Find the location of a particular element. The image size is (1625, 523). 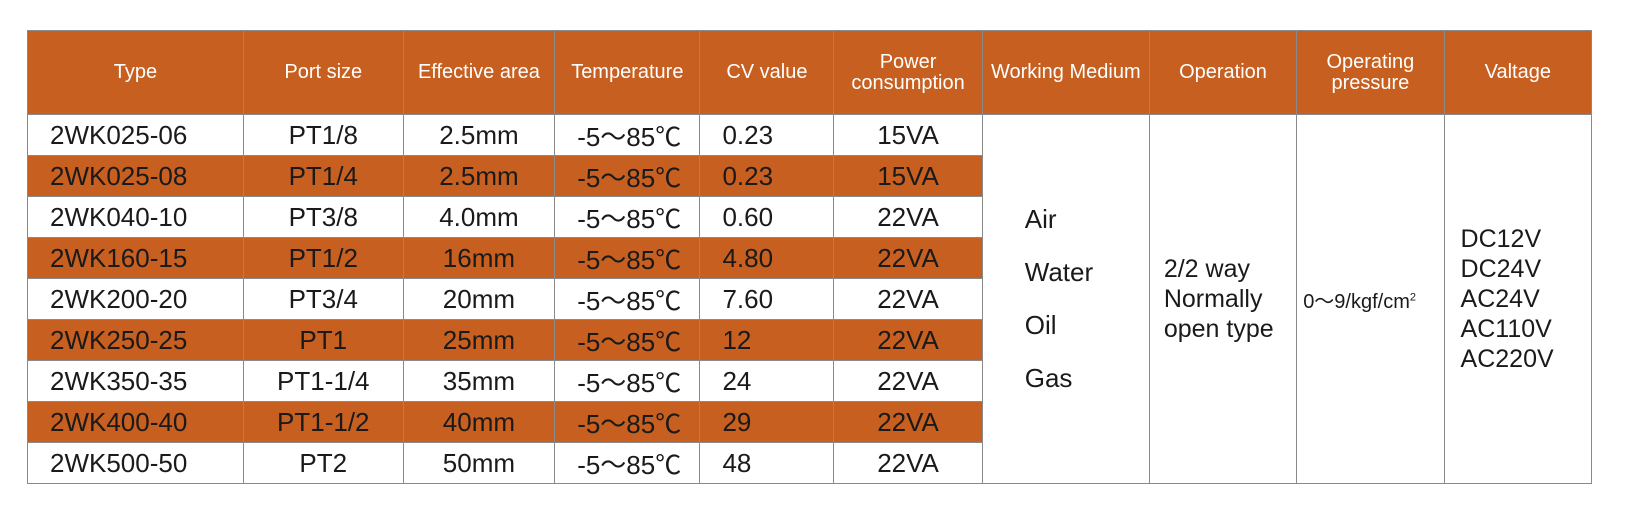

header-power-consumption: Power consumption is located at coordinates (908, 72).